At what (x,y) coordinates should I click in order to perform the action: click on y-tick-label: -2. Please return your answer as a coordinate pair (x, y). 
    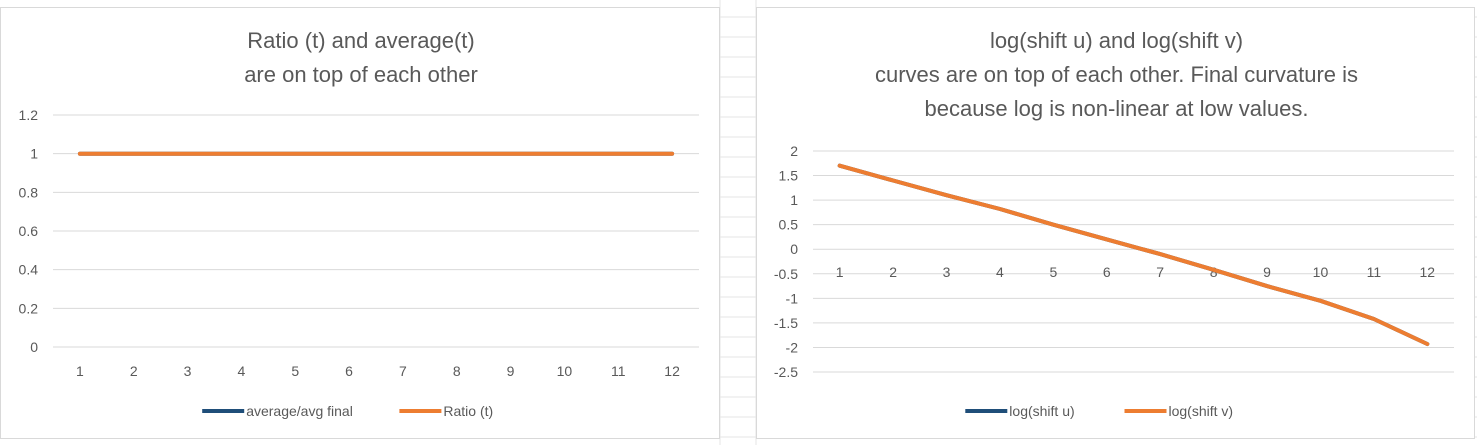
    Looking at the image, I should click on (792, 347).